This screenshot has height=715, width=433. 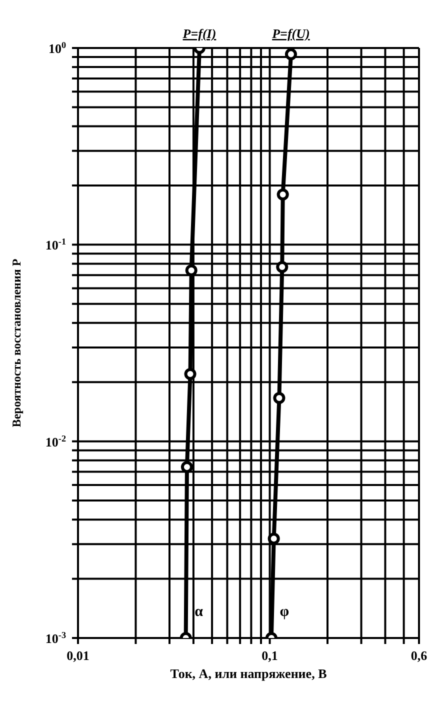 What do you see at coordinates (285, 612) in the screenshot?
I see `annotation: φ` at bounding box center [285, 612].